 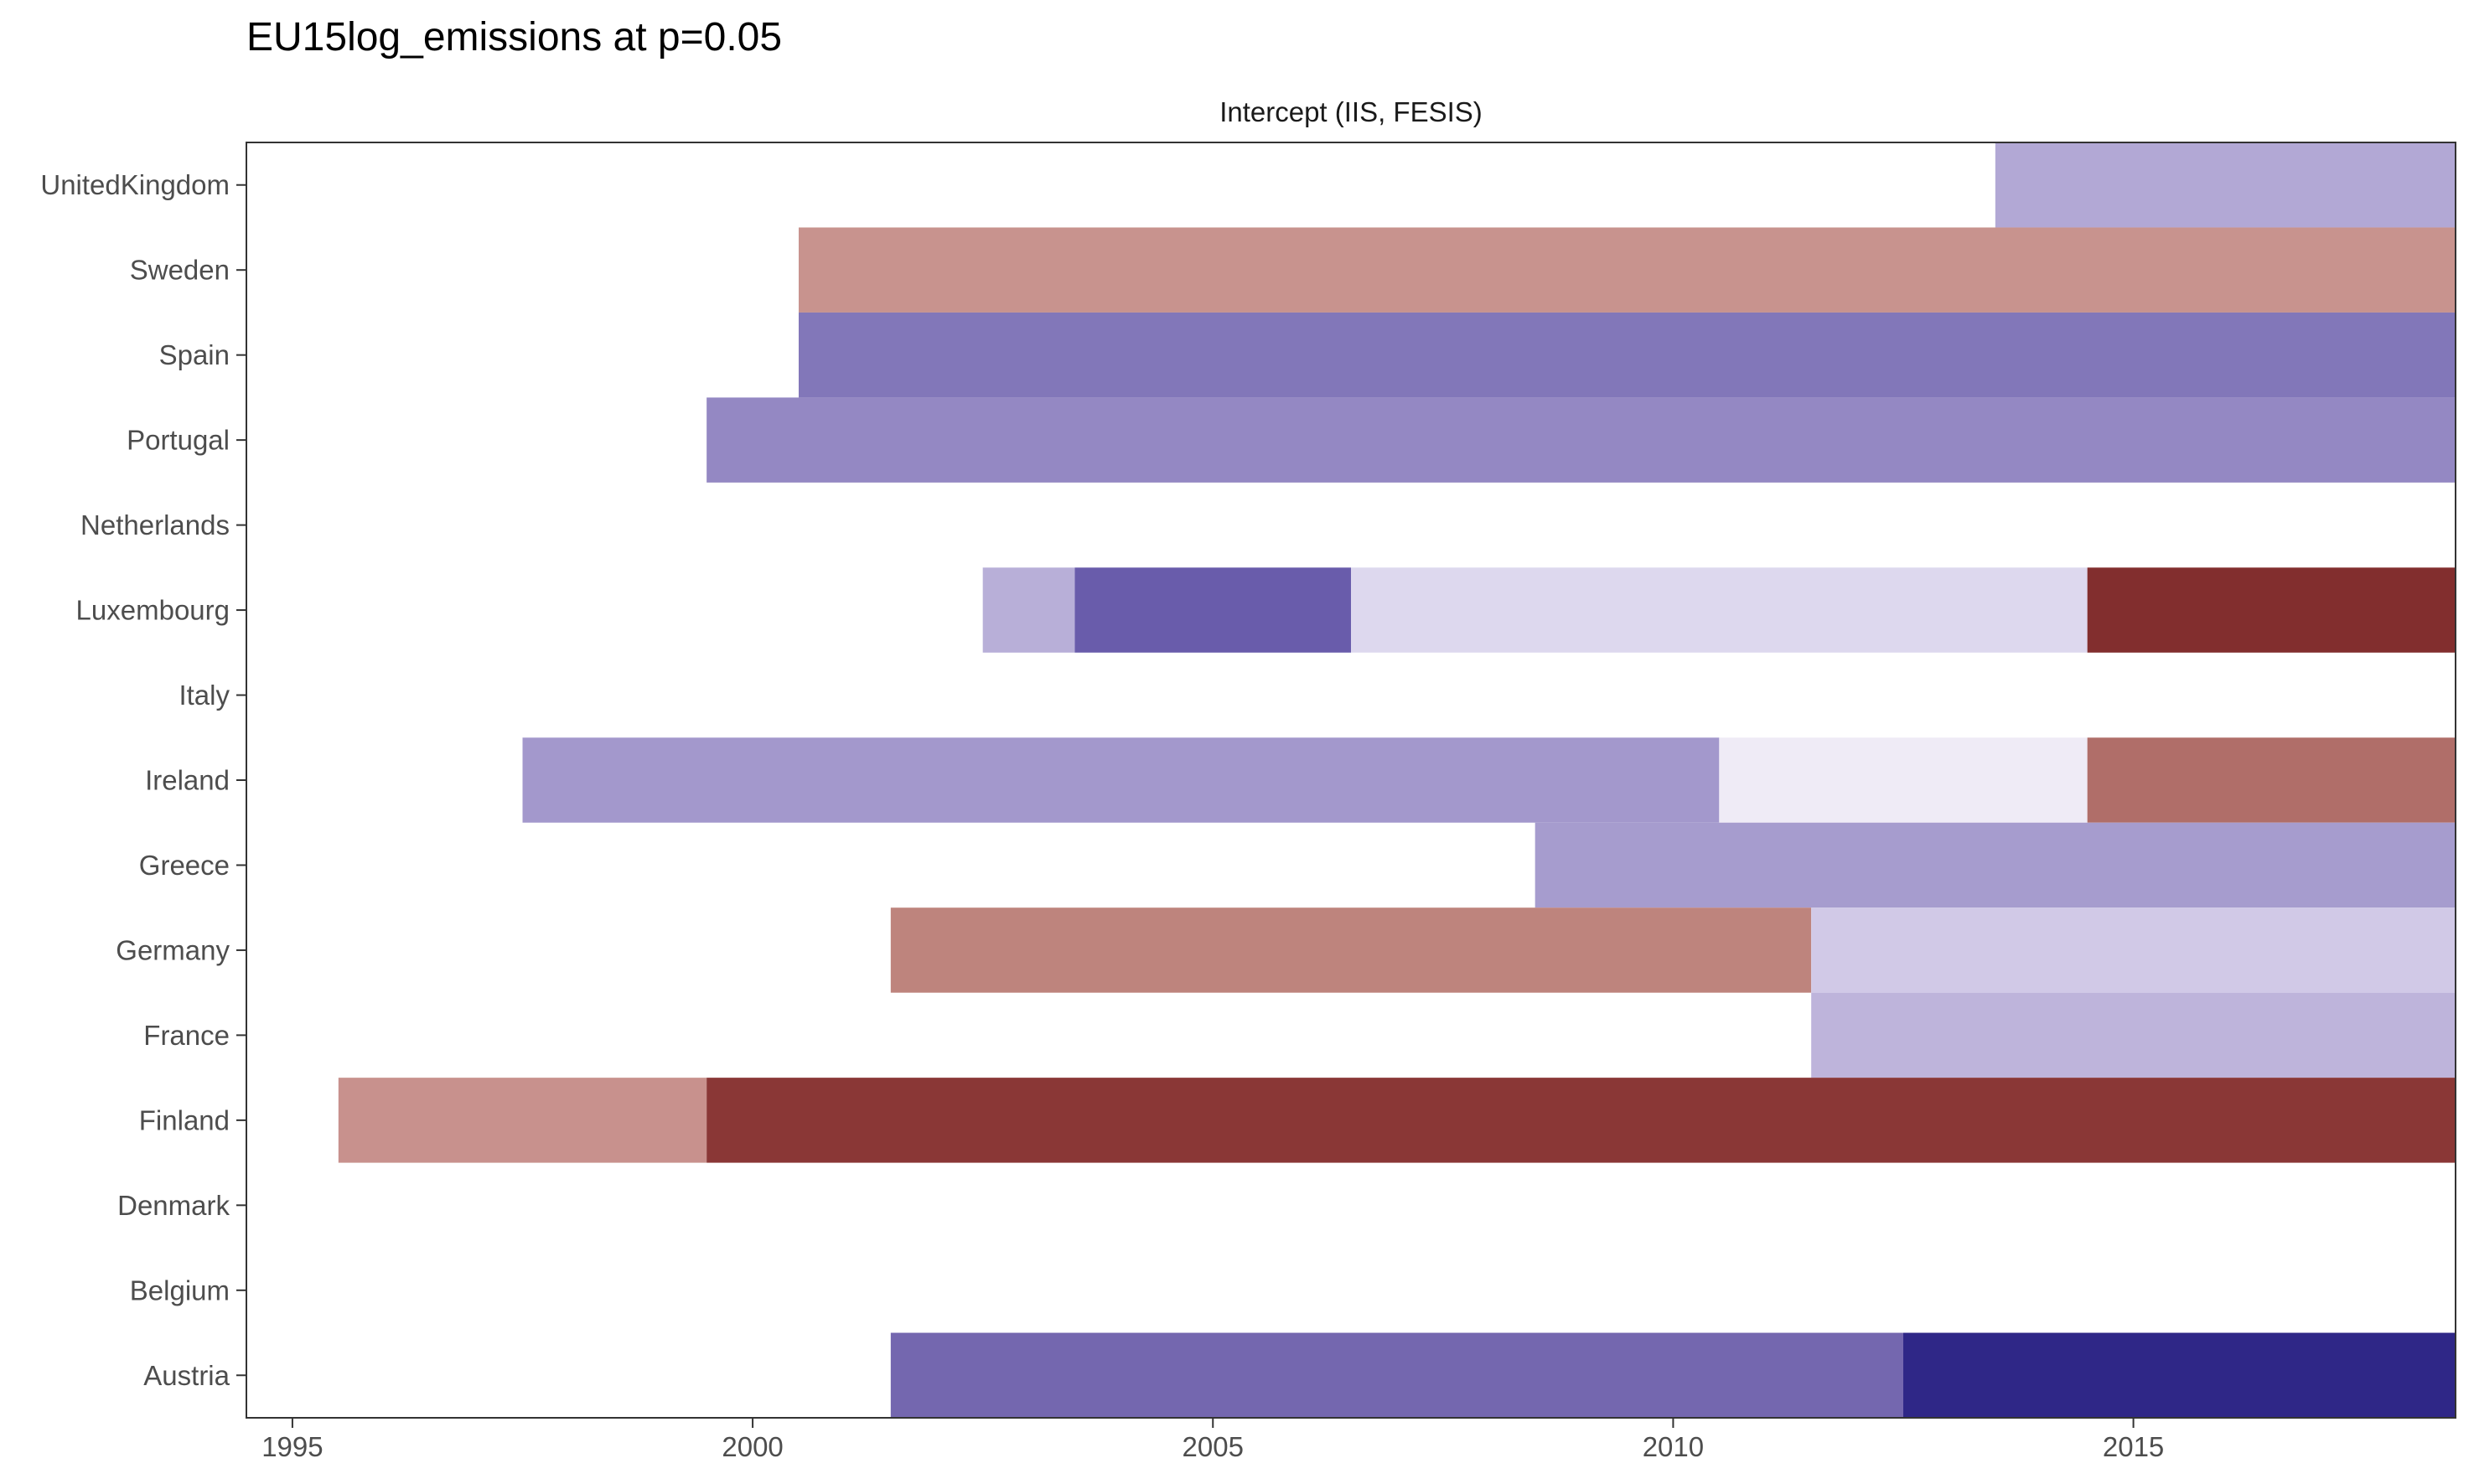 What do you see at coordinates (752, 1447) in the screenshot?
I see `x-tick-label-2000: 2000` at bounding box center [752, 1447].